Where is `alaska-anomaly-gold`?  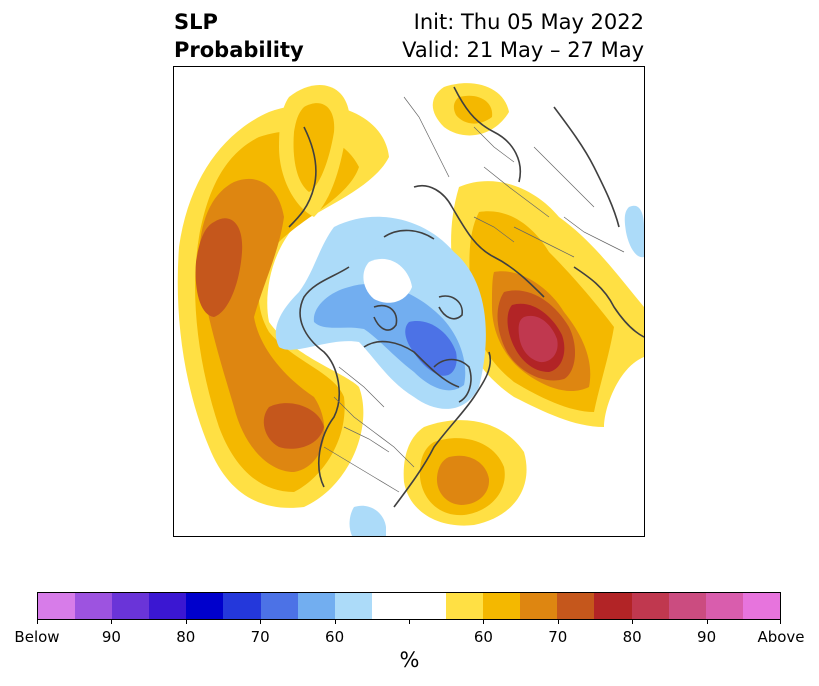
alaska-anomaly-gold is located at coordinates (314, 147).